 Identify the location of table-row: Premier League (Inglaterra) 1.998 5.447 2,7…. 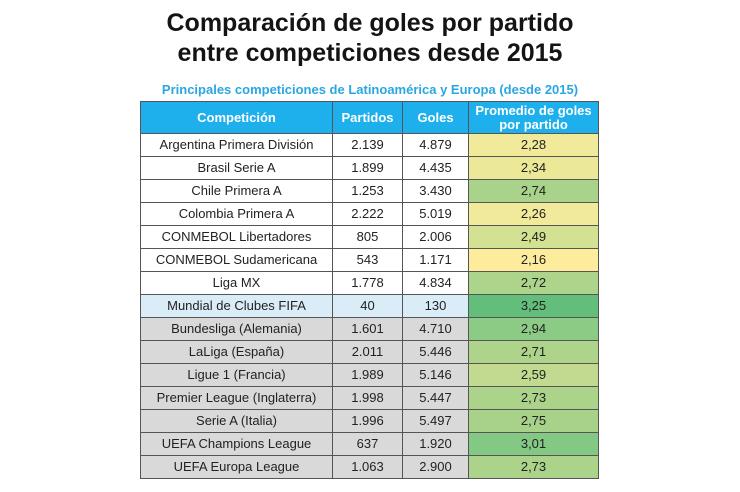
(369, 398).